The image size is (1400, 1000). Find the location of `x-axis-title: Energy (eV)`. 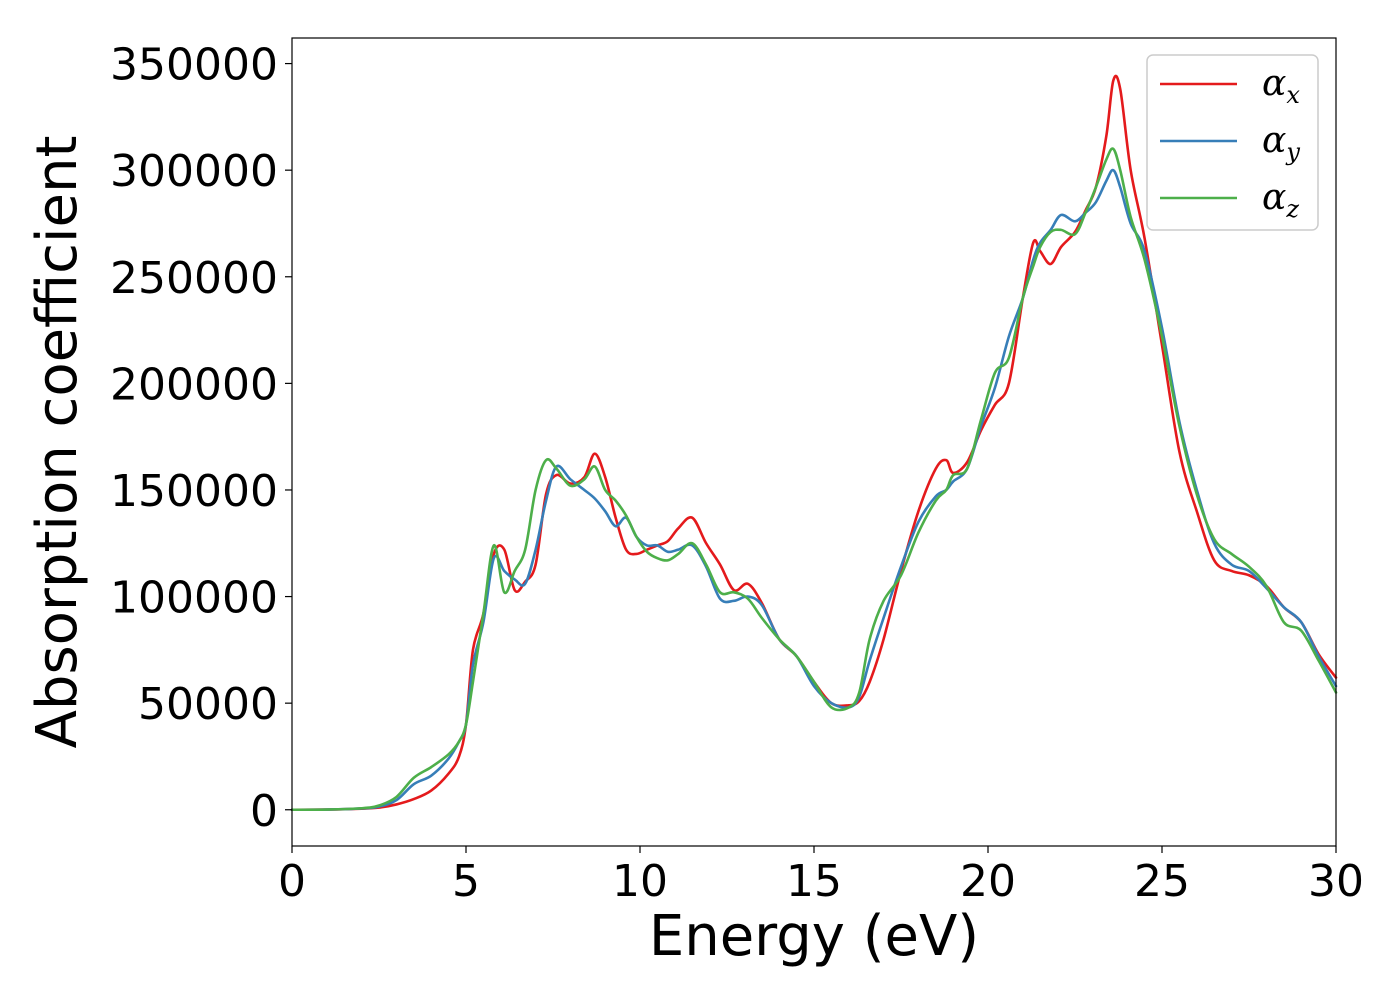

x-axis-title: Energy (eV) is located at coordinates (814, 936).